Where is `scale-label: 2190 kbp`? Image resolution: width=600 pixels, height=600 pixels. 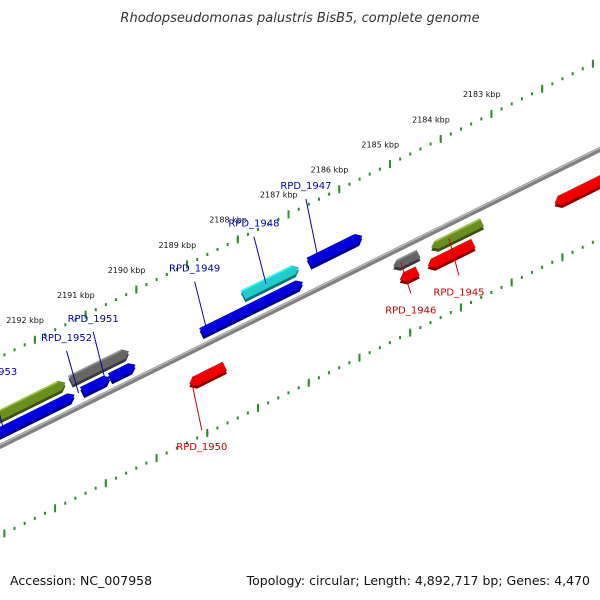
scale-label: 2190 kbp is located at coordinates (127, 270).